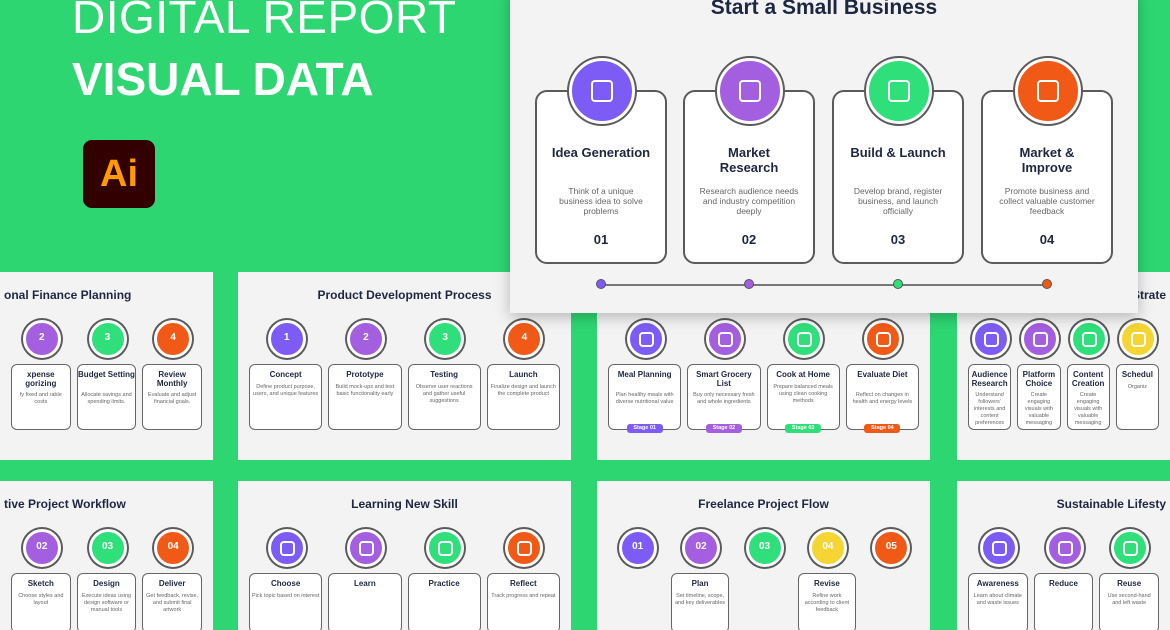 This screenshot has width=1170, height=630. What do you see at coordinates (1129, 599) in the screenshot?
I see `item-desc: Use second-hand and left waste` at bounding box center [1129, 599].